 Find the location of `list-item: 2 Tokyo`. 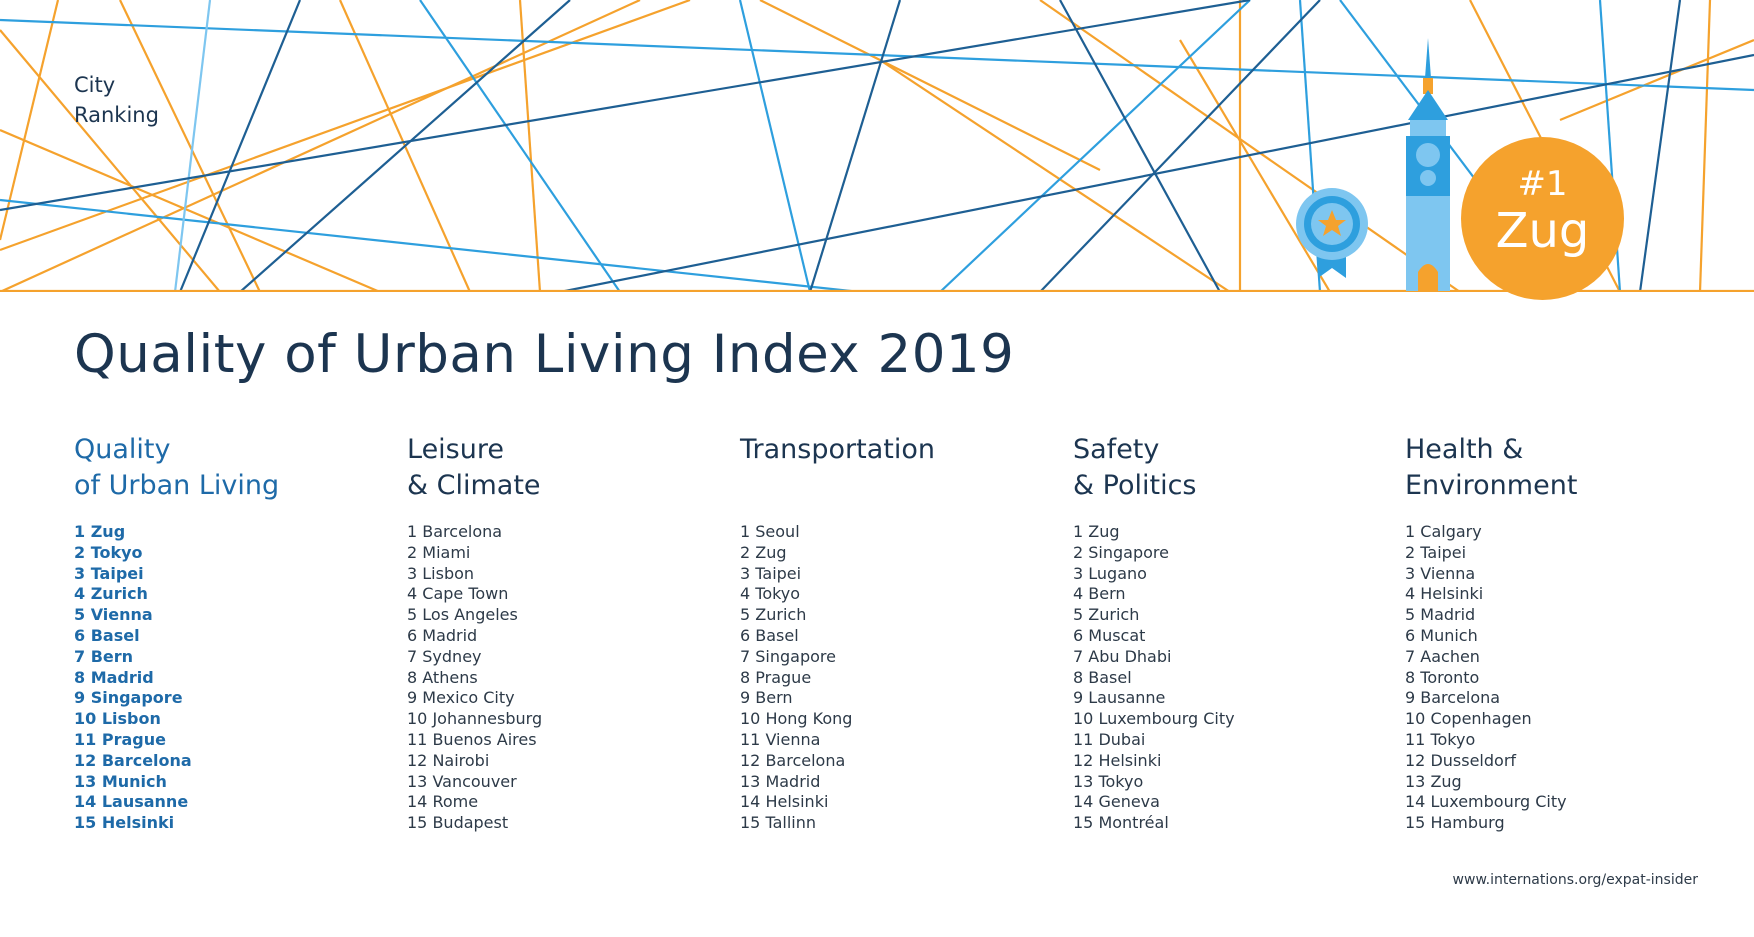

list-item: 2 Tokyo is located at coordinates (108, 552).